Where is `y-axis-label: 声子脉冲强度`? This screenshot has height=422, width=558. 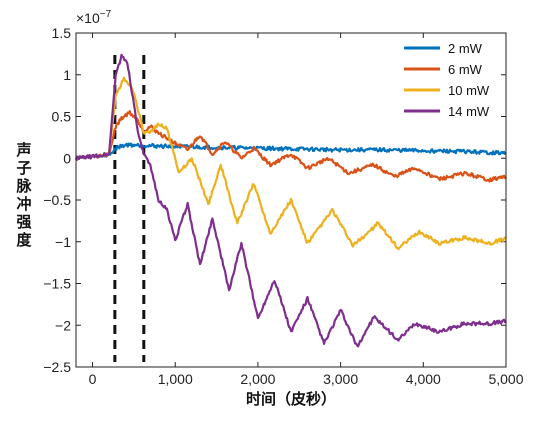
y-axis-label: 声子脉冲强度 is located at coordinates (23, 195).